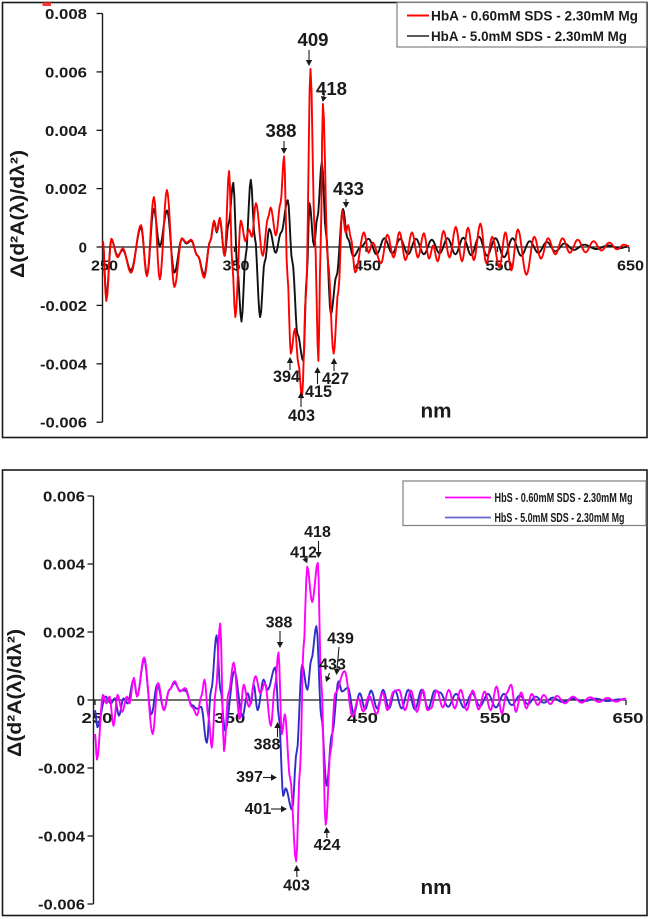  Describe the element at coordinates (313, 40) in the screenshot. I see `svg-text: 409` at that location.